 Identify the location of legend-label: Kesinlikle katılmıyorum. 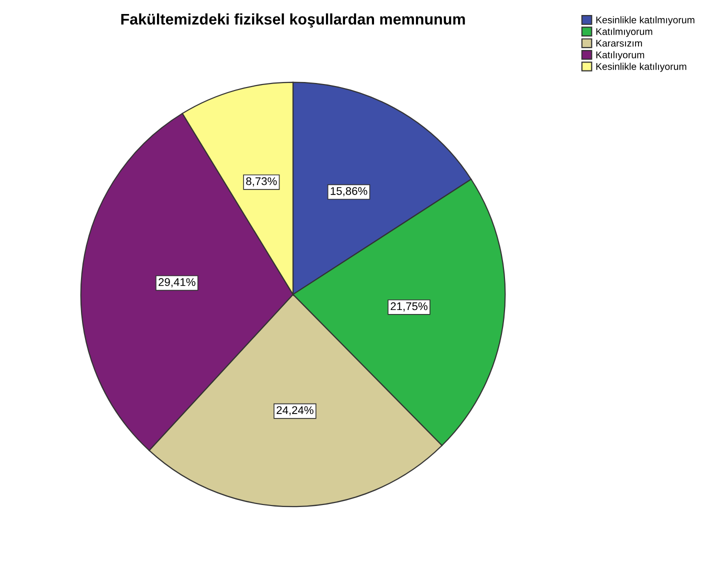
(645, 21).